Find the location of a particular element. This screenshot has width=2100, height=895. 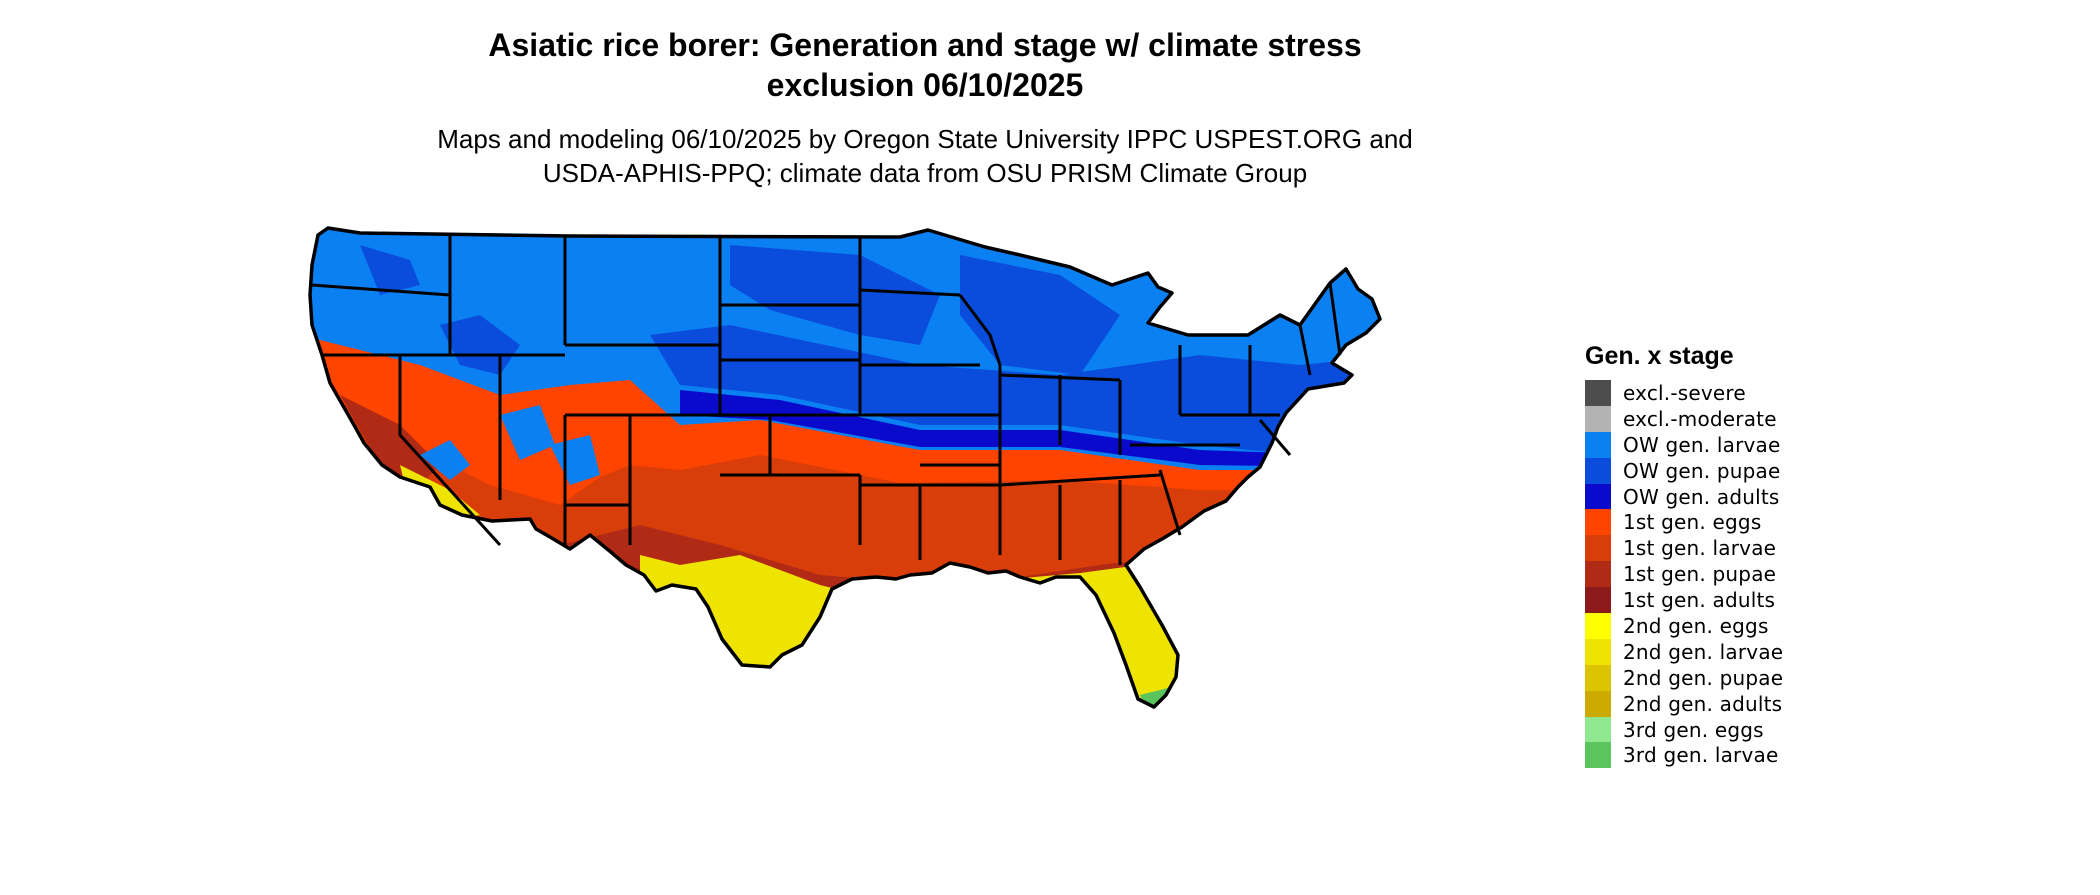

legend-entry: 1st gen. pupae is located at coordinates (1735, 574).